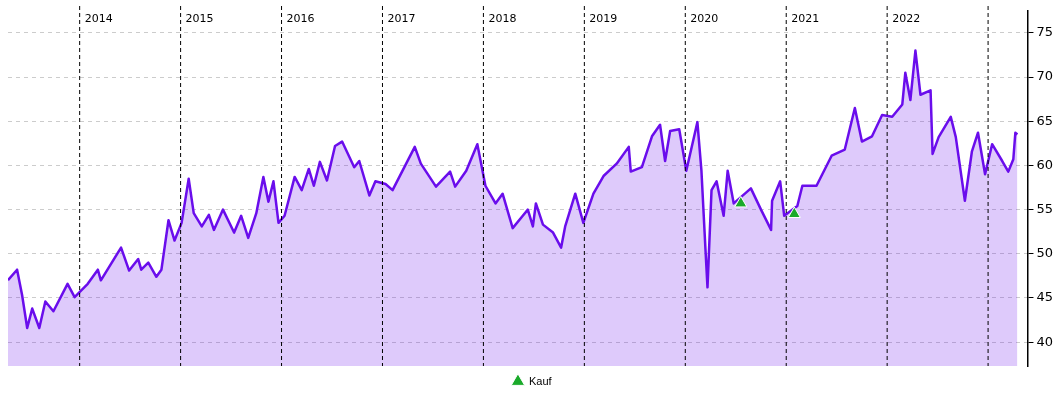  What do you see at coordinates (1044, 76) in the screenshot?
I see `y-tick-label: 70` at bounding box center [1044, 76].